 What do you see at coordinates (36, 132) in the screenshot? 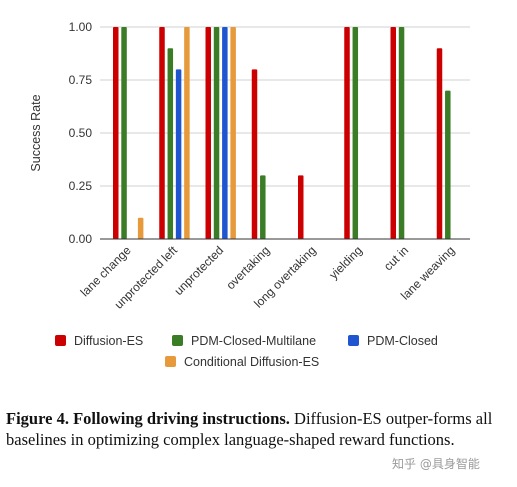
I see `y-axis-title: Success Rate` at bounding box center [36, 132].